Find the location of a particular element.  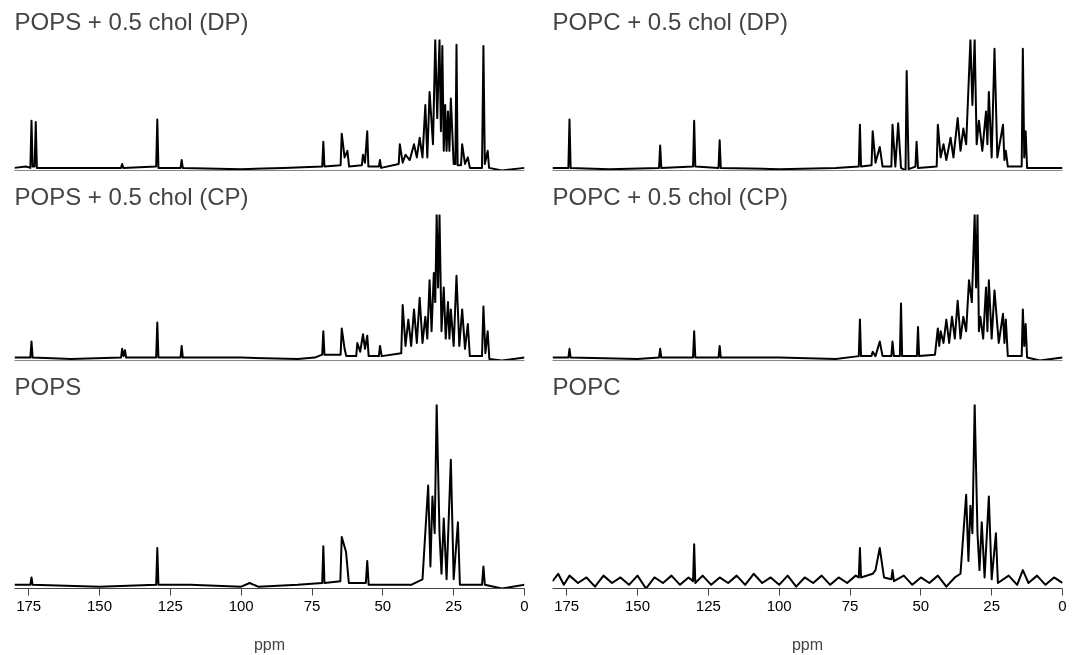

chart-title: POPS + 0.5 chol (CP) is located at coordinates (131, 196).